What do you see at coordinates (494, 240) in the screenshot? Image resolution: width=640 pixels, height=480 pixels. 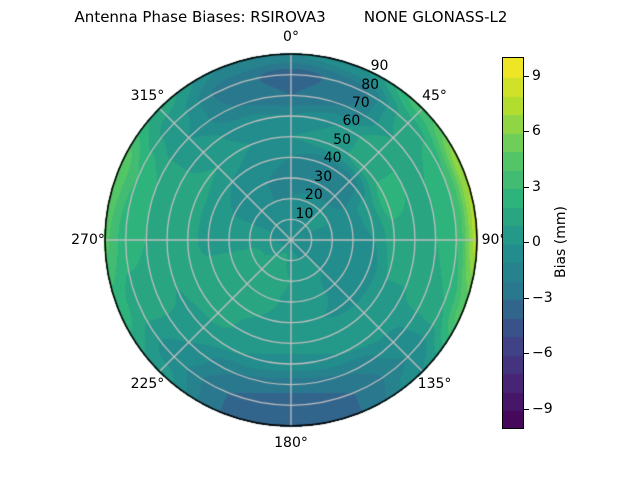 I see `angular-tick-label: 90°` at bounding box center [494, 240].